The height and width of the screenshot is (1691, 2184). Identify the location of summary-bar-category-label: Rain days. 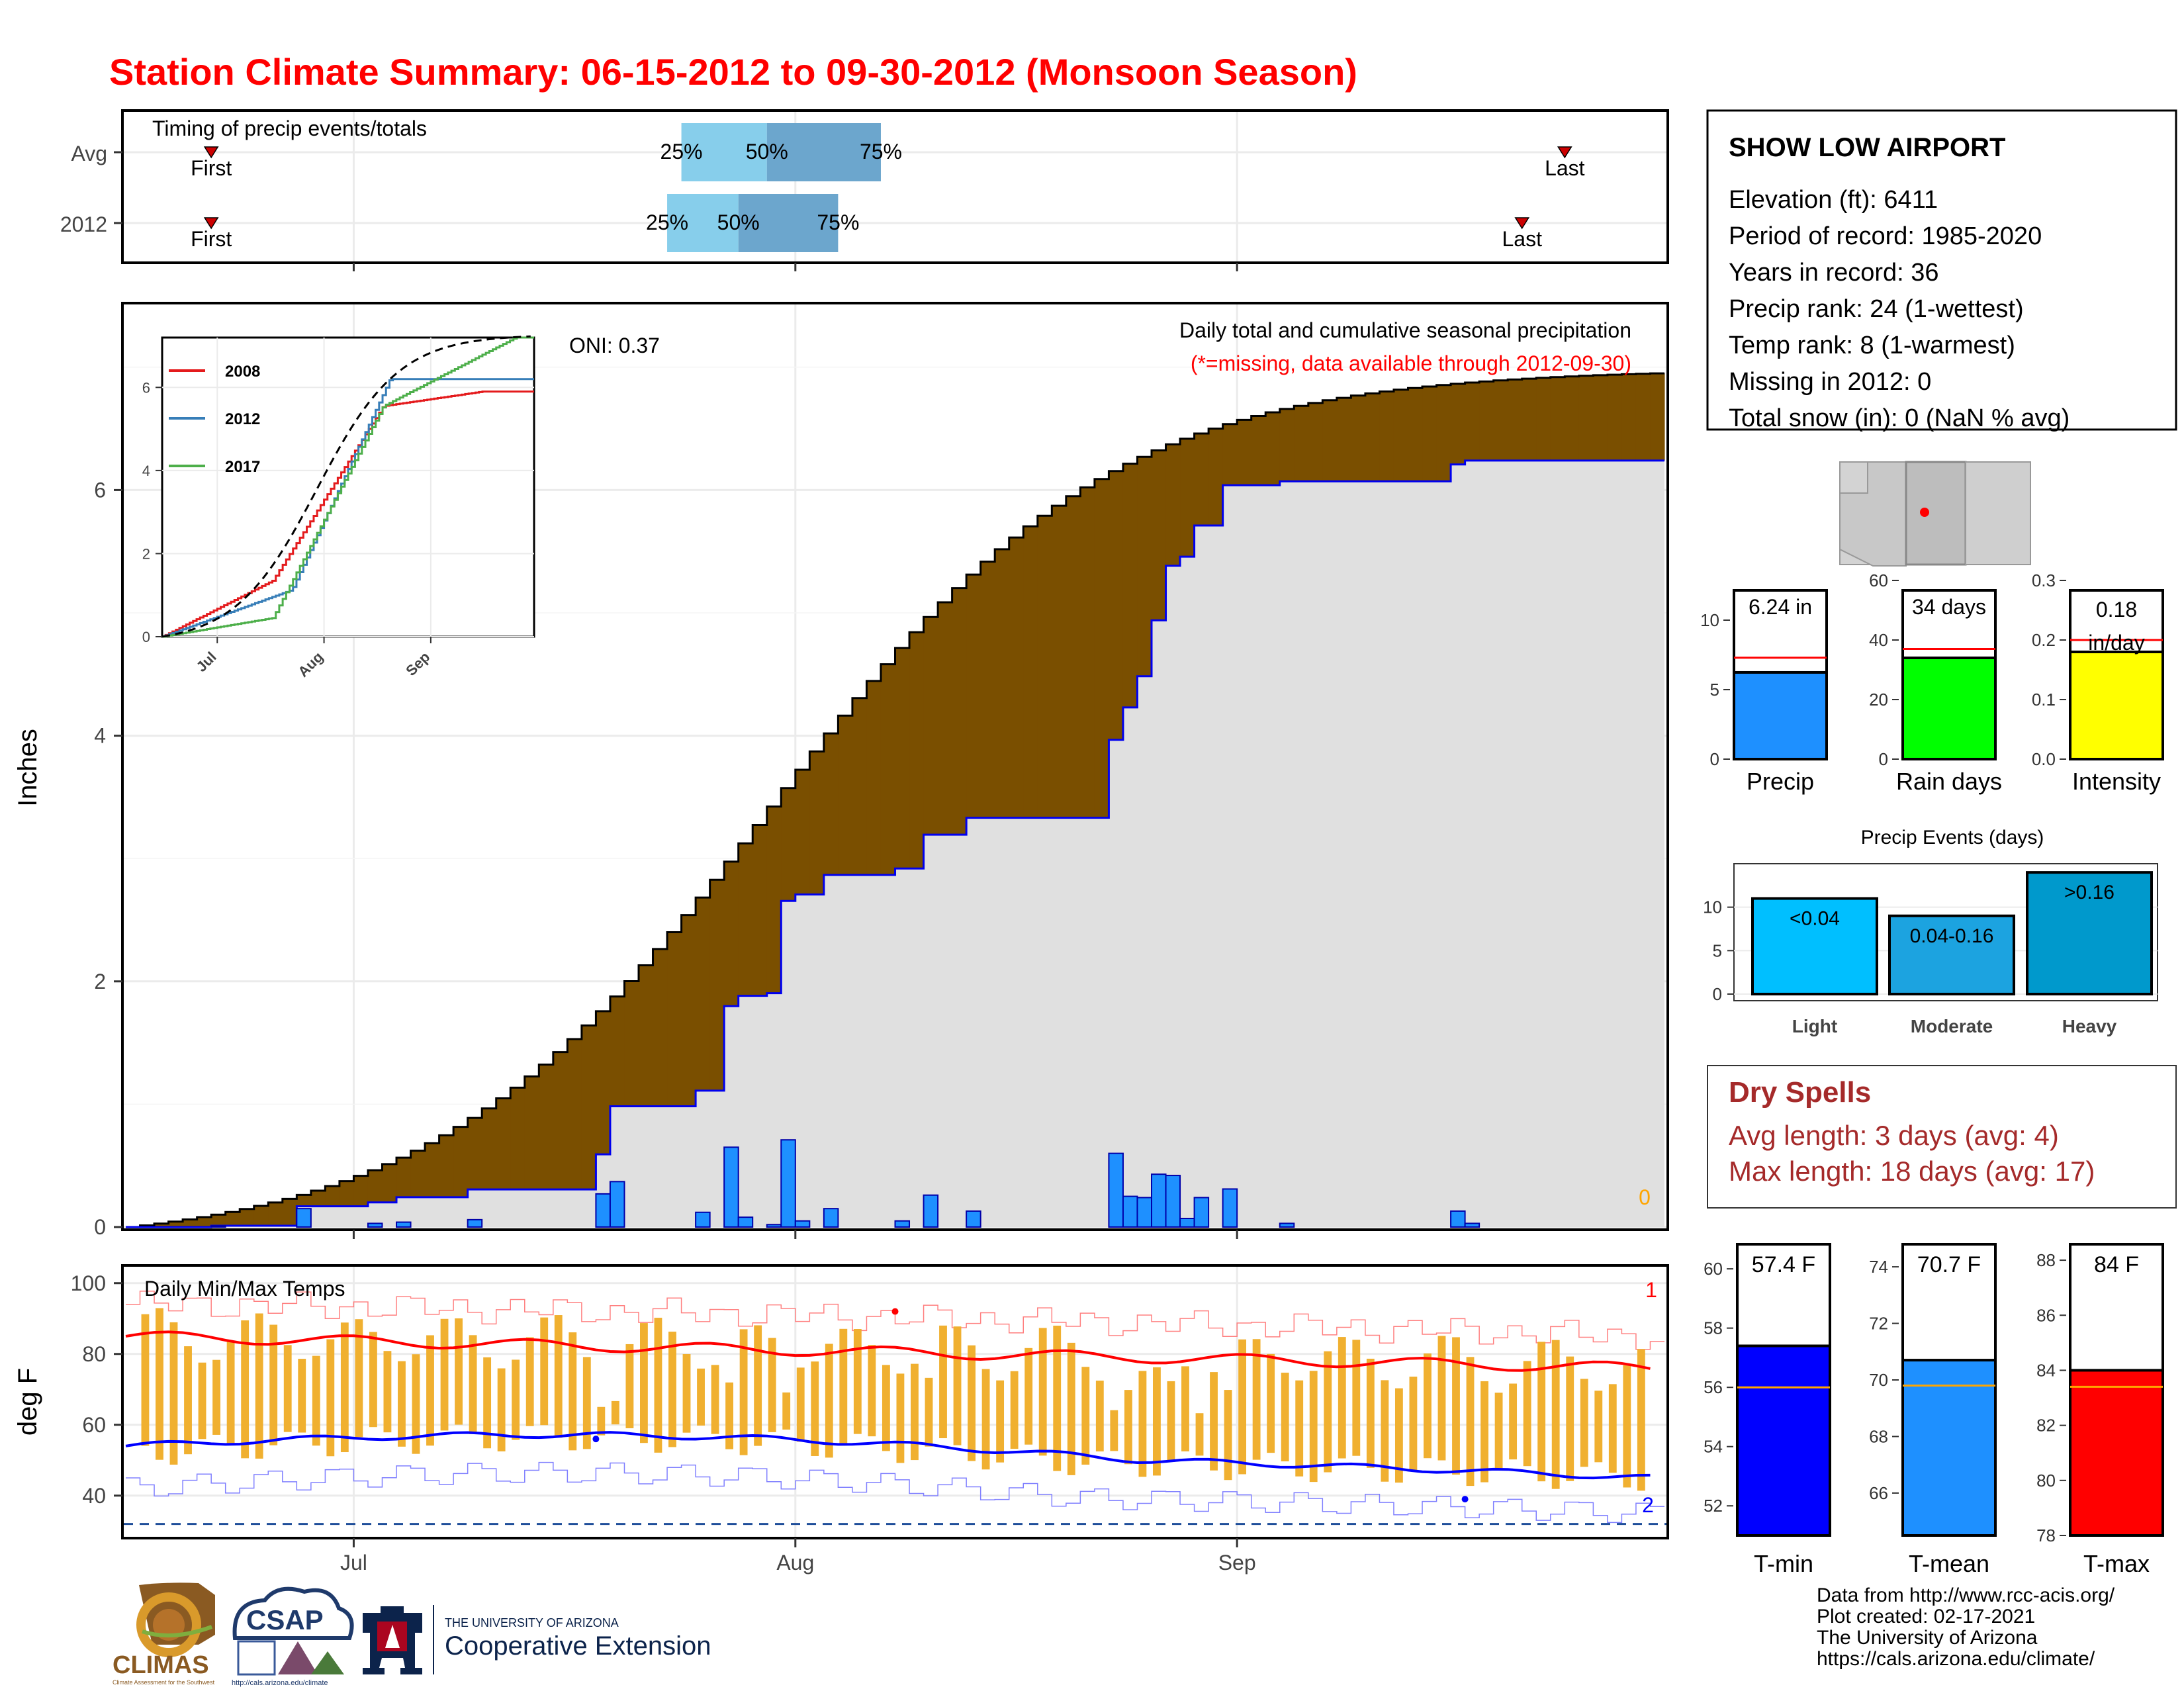
(1949, 782).